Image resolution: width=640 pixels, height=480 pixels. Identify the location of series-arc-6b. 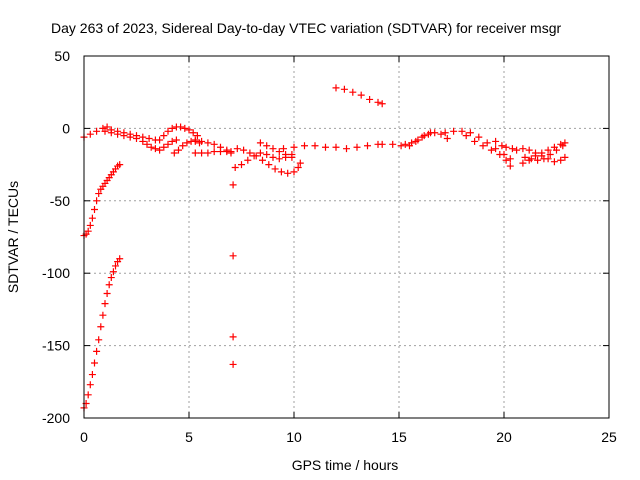
(213, 152).